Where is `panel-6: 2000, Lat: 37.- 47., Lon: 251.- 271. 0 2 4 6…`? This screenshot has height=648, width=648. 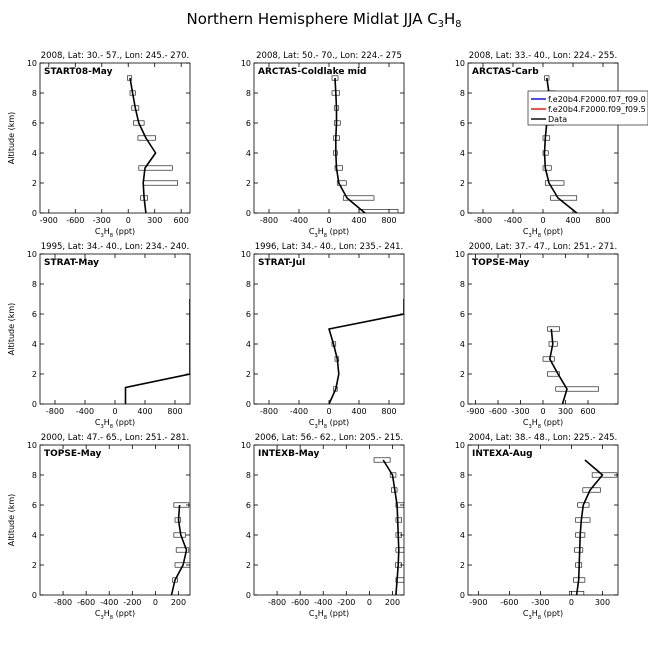 panel-6: 2000, Lat: 37.- 47., Lon: 251.- 271. 0 2 4 6… is located at coordinates (537, 336).